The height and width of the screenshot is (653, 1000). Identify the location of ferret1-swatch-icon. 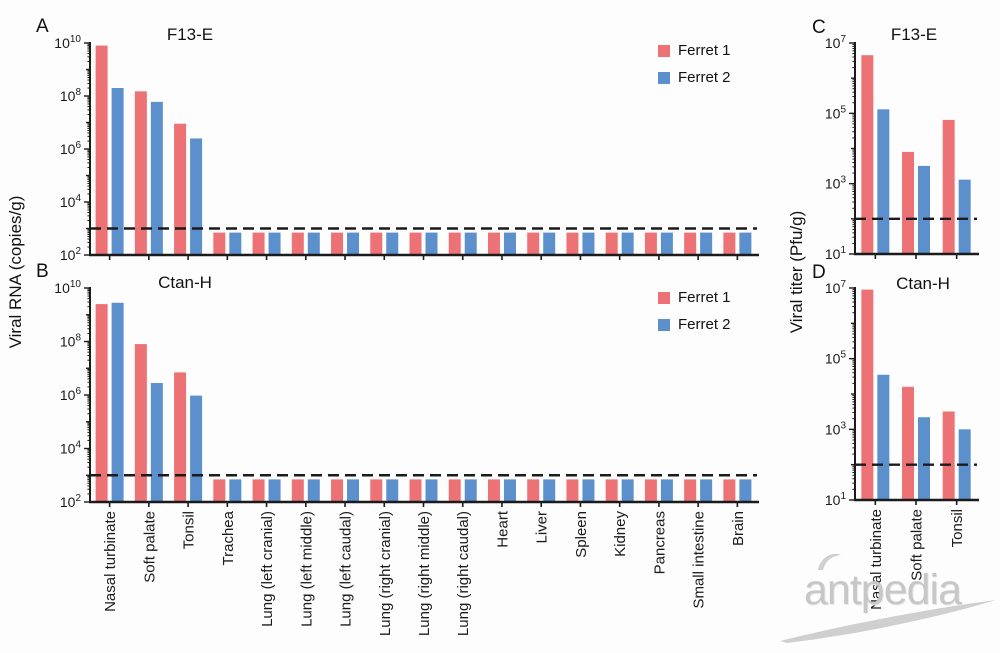
(664, 297).